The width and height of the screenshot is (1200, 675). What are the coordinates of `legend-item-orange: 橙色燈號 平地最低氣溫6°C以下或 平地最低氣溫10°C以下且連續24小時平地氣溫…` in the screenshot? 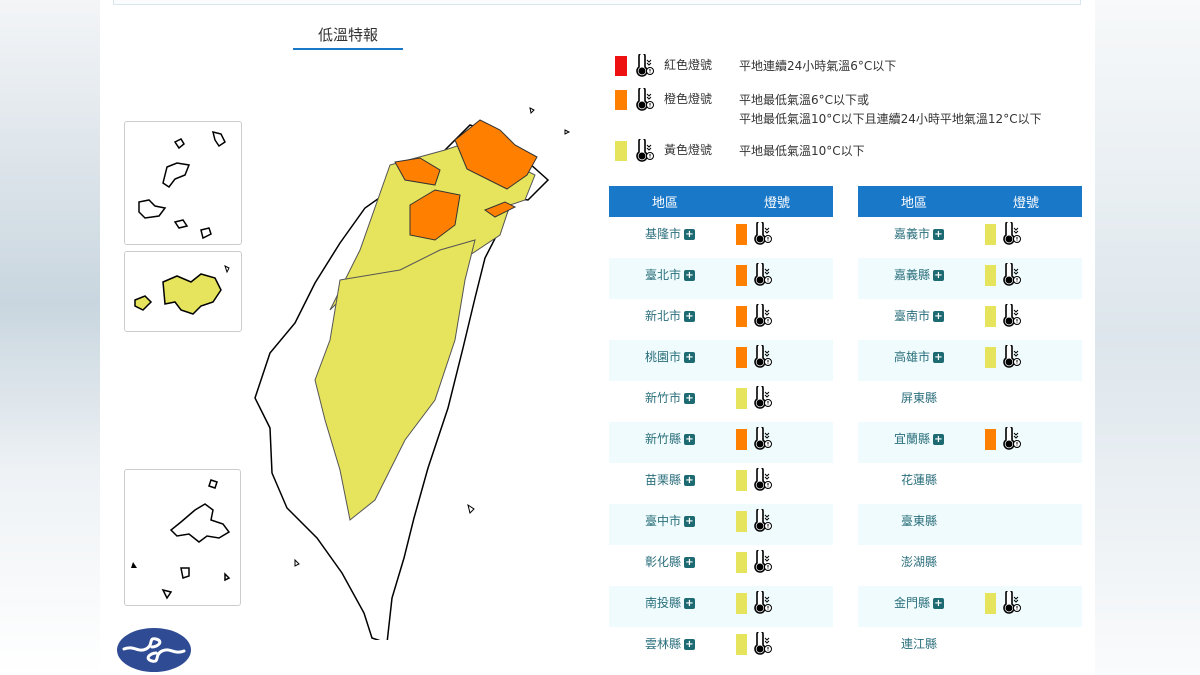 It's located at (850, 107).